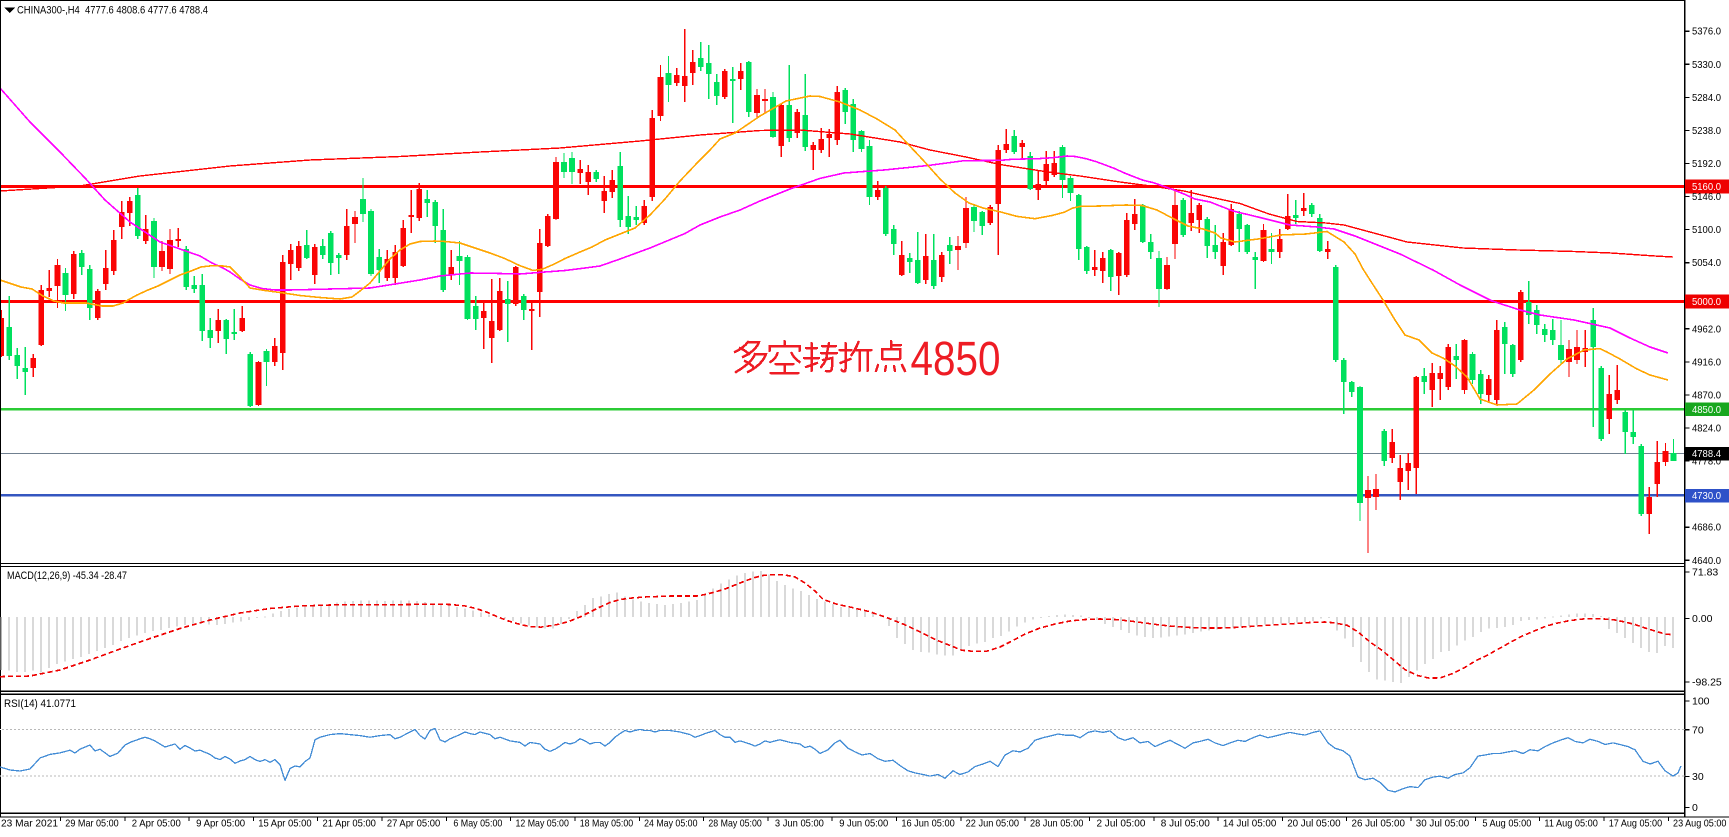 This screenshot has height=837, width=1729. Describe the element at coordinates (1702, 619) in the screenshot. I see `svg-text: 0.00` at that location.